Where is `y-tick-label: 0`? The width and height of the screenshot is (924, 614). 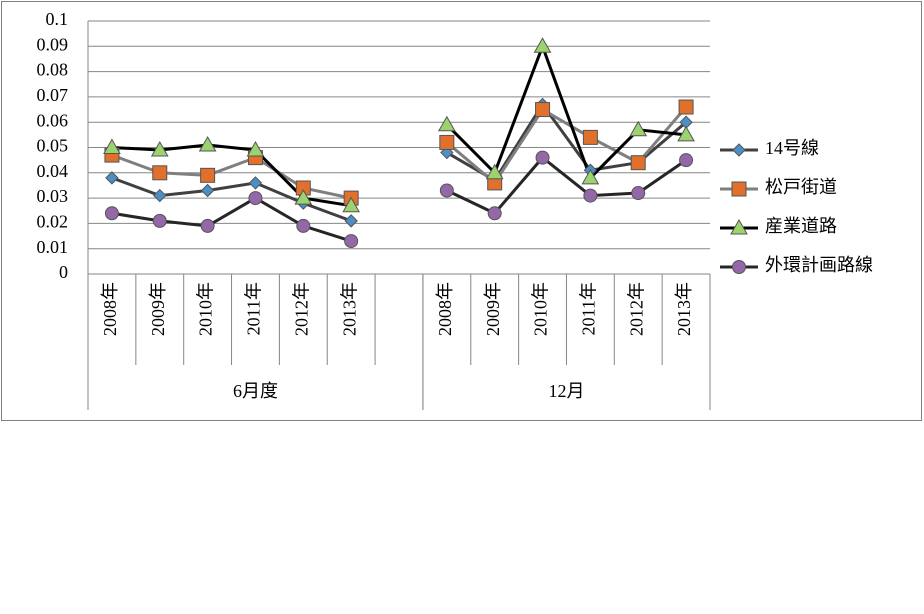 y-tick-label: 0 is located at coordinates (63, 272).